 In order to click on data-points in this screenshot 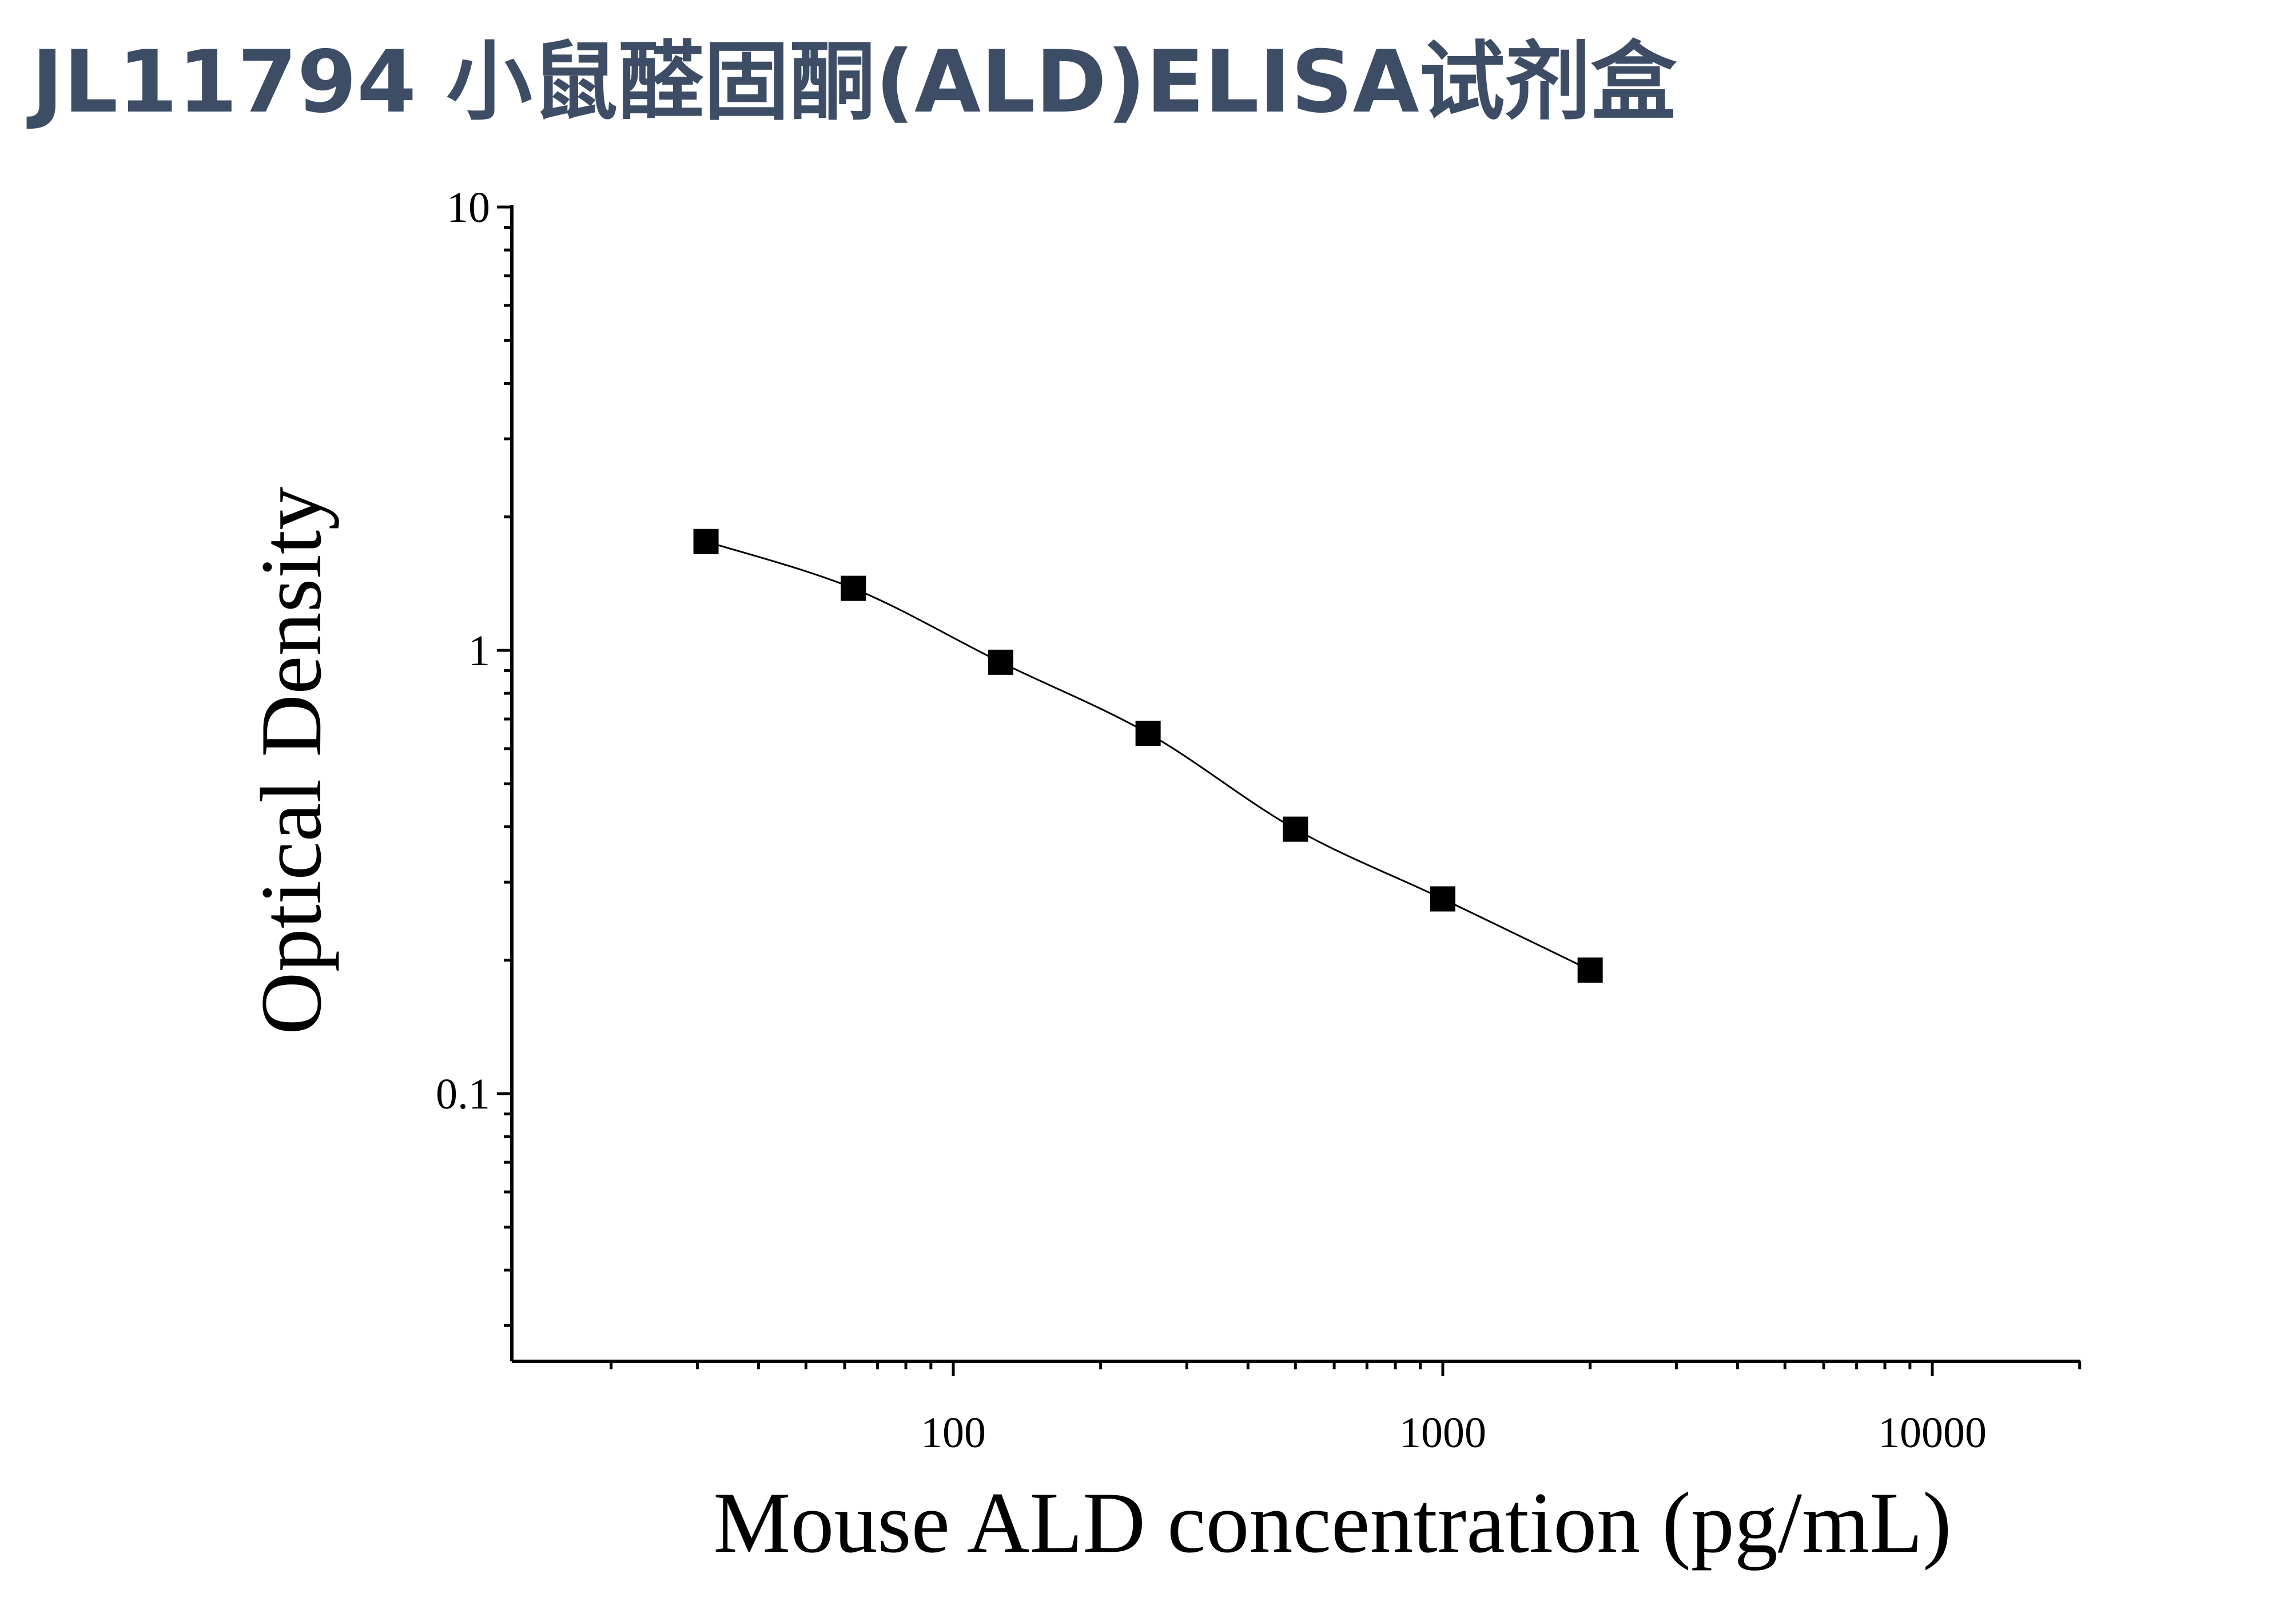, I will do `click(1148, 756)`.